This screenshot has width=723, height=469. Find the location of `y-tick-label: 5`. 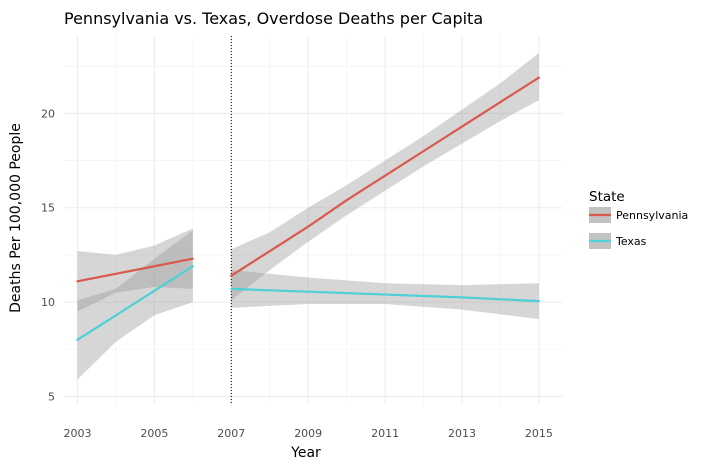

y-tick-label: 5 is located at coordinates (51, 396).